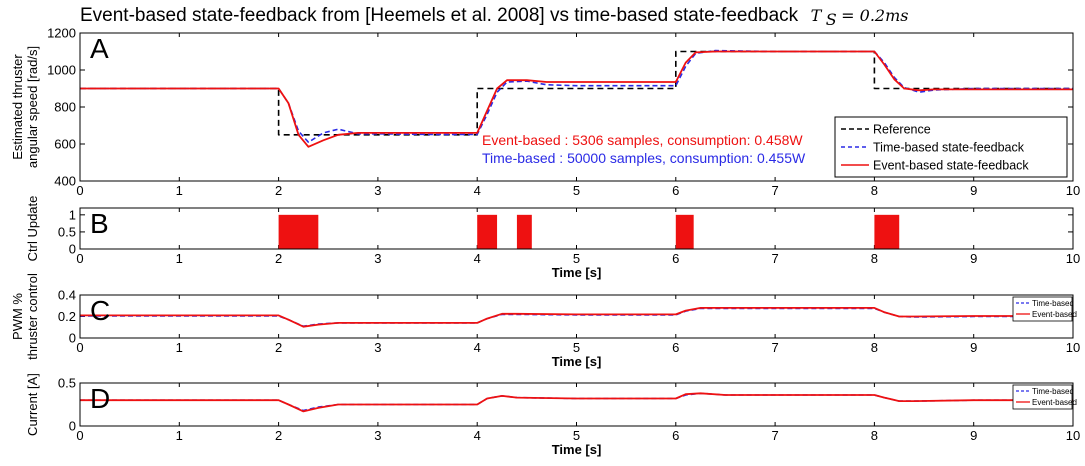 Image resolution: width=1085 pixels, height=466 pixels. I want to click on y-axis-label: Estimated thruster, so click(17, 107).